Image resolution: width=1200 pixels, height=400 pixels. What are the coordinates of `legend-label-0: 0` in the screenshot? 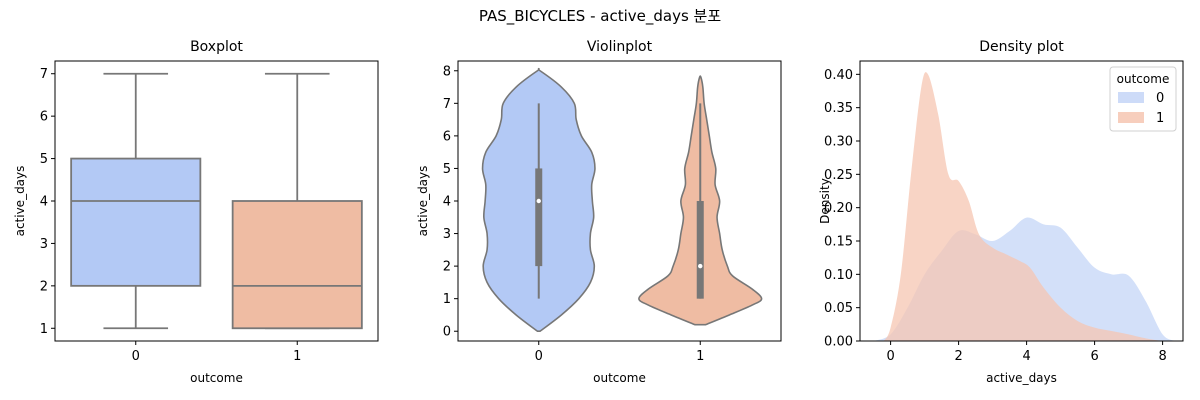 It's located at (1160, 98).